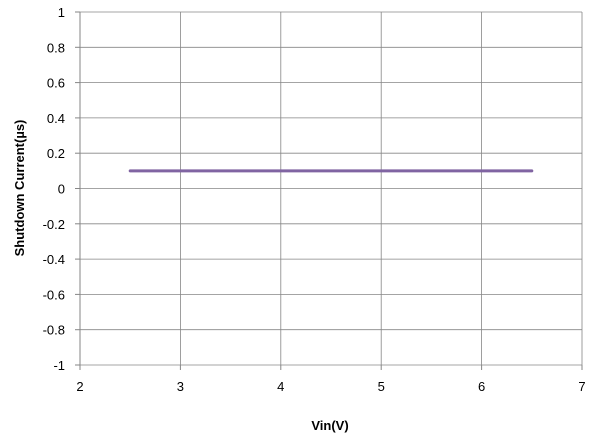 Image resolution: width=590 pixels, height=444 pixels. I want to click on y-tick-label: 0.8, so click(56, 47).